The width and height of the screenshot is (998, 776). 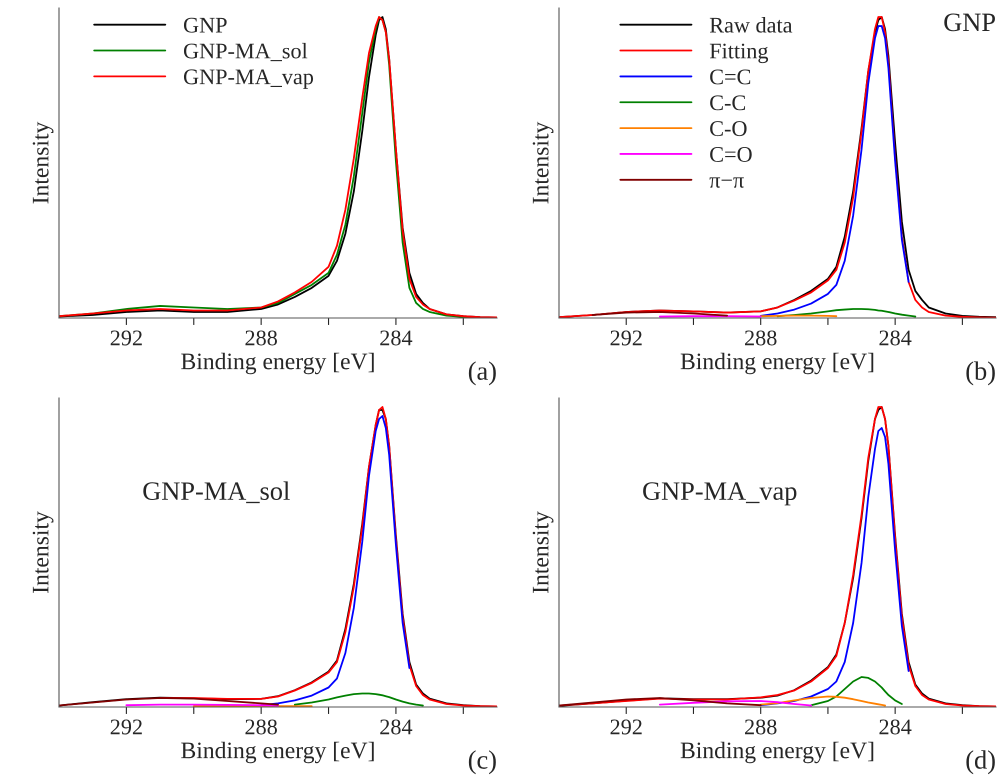 I want to click on text: (c), so click(x=482, y=762).